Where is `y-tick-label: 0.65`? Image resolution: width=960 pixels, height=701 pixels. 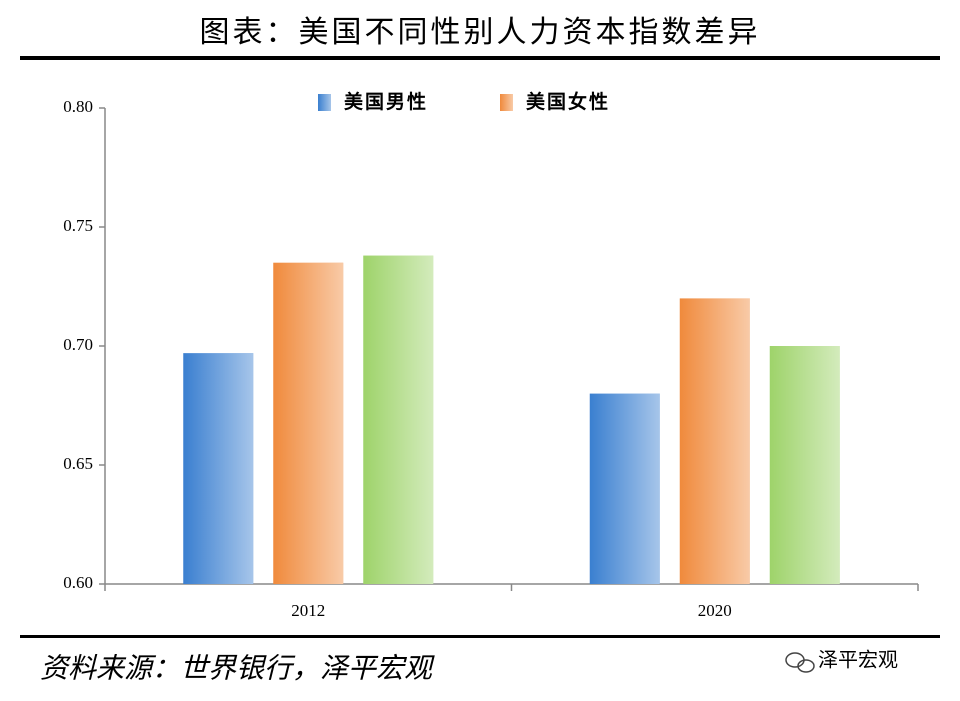 y-tick-label: 0.65 is located at coordinates (78, 463).